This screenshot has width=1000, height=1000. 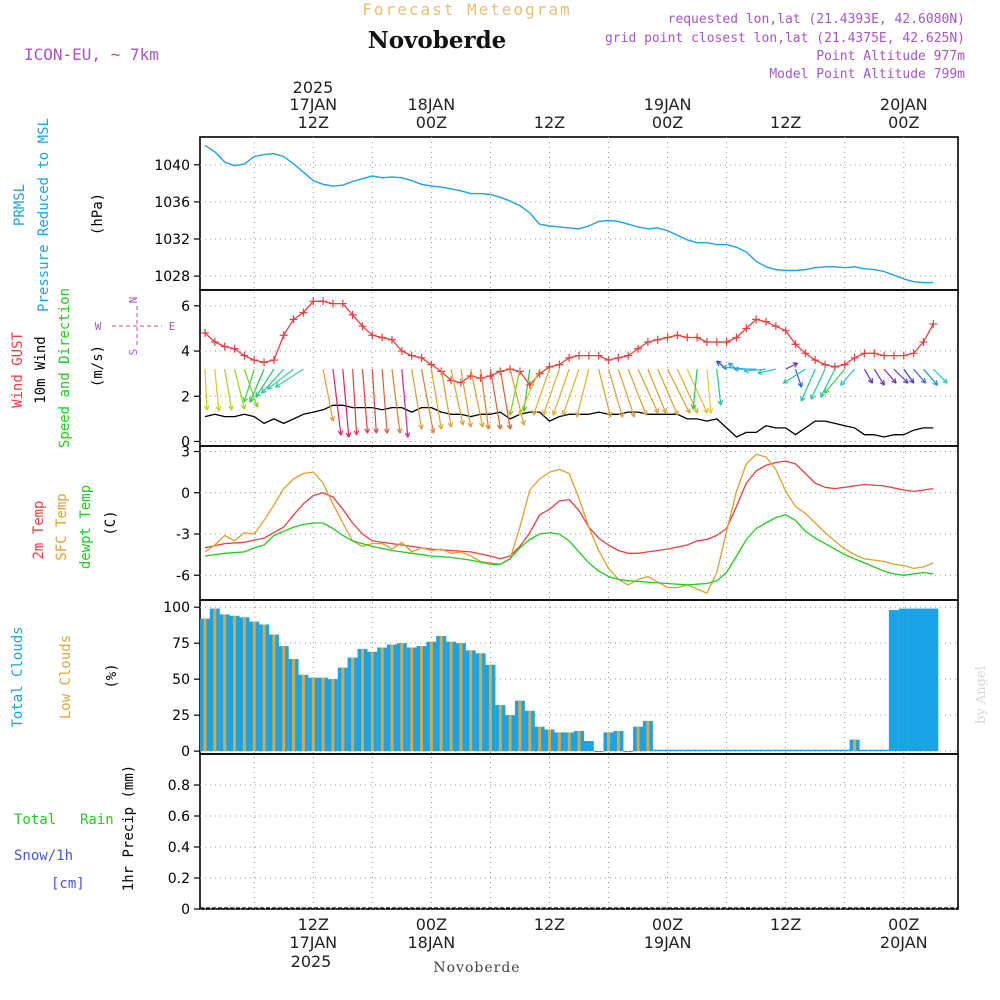 I want to click on bottom-tick-date: 18JAN, so click(x=432, y=942).